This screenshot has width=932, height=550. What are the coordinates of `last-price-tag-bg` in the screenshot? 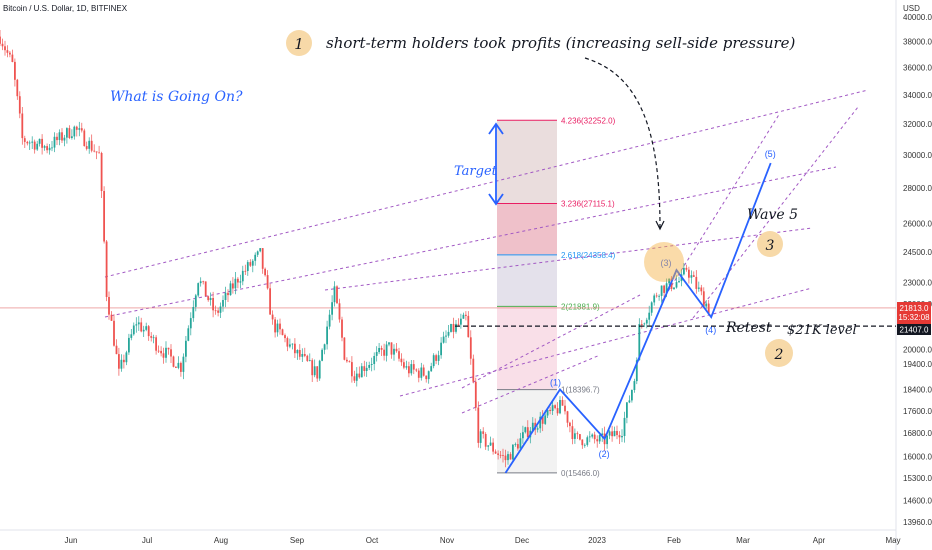 It's located at (914, 313).